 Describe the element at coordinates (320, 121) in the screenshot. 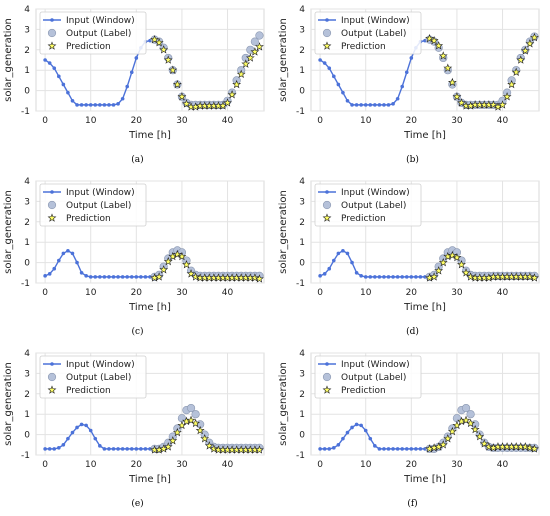

I see `x-tick-label: 0` at that location.